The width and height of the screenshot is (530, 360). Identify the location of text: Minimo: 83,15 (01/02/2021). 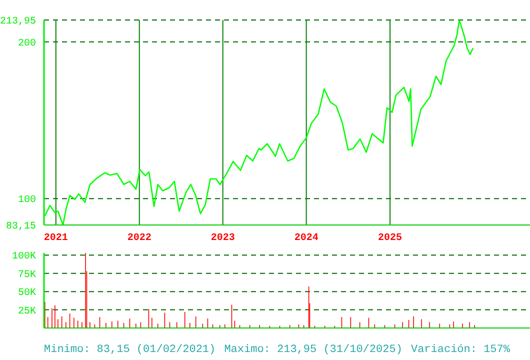
(130, 350).